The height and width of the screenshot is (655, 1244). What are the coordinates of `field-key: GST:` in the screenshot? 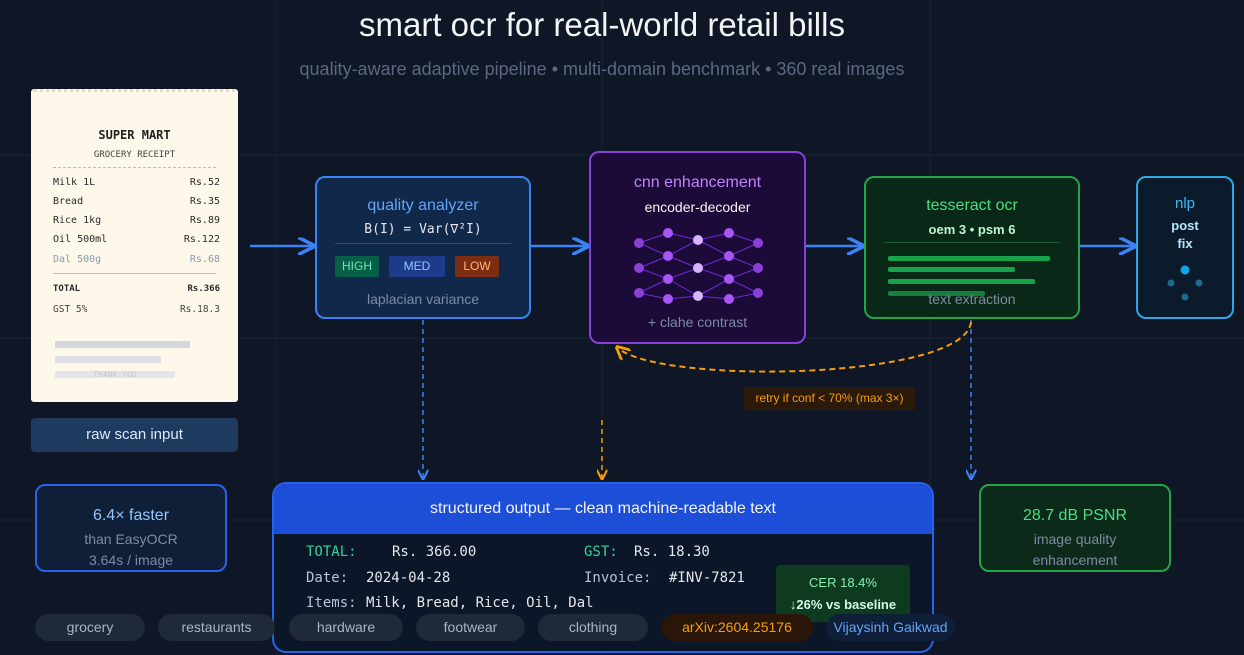 It's located at (601, 552).